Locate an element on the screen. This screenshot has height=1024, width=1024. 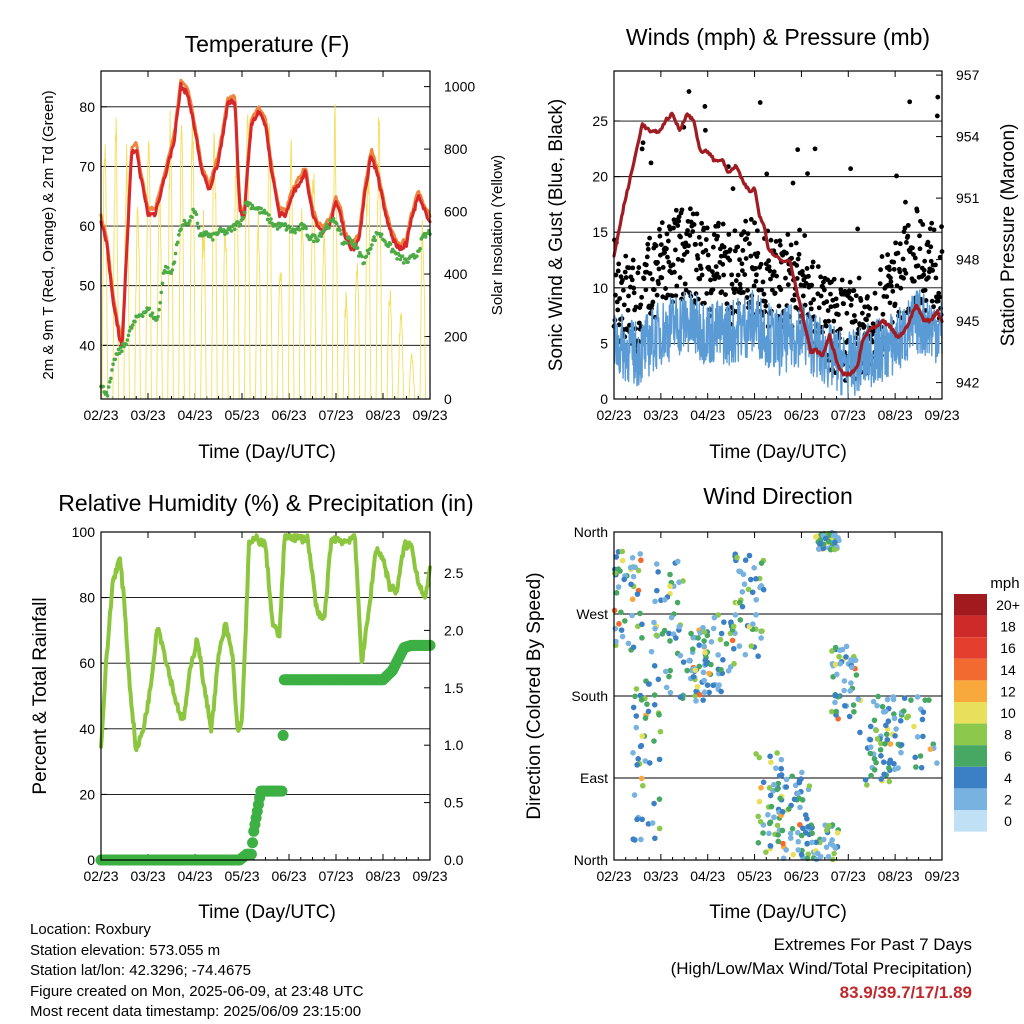
x-tick-label: 06/23 is located at coordinates (288, 876).